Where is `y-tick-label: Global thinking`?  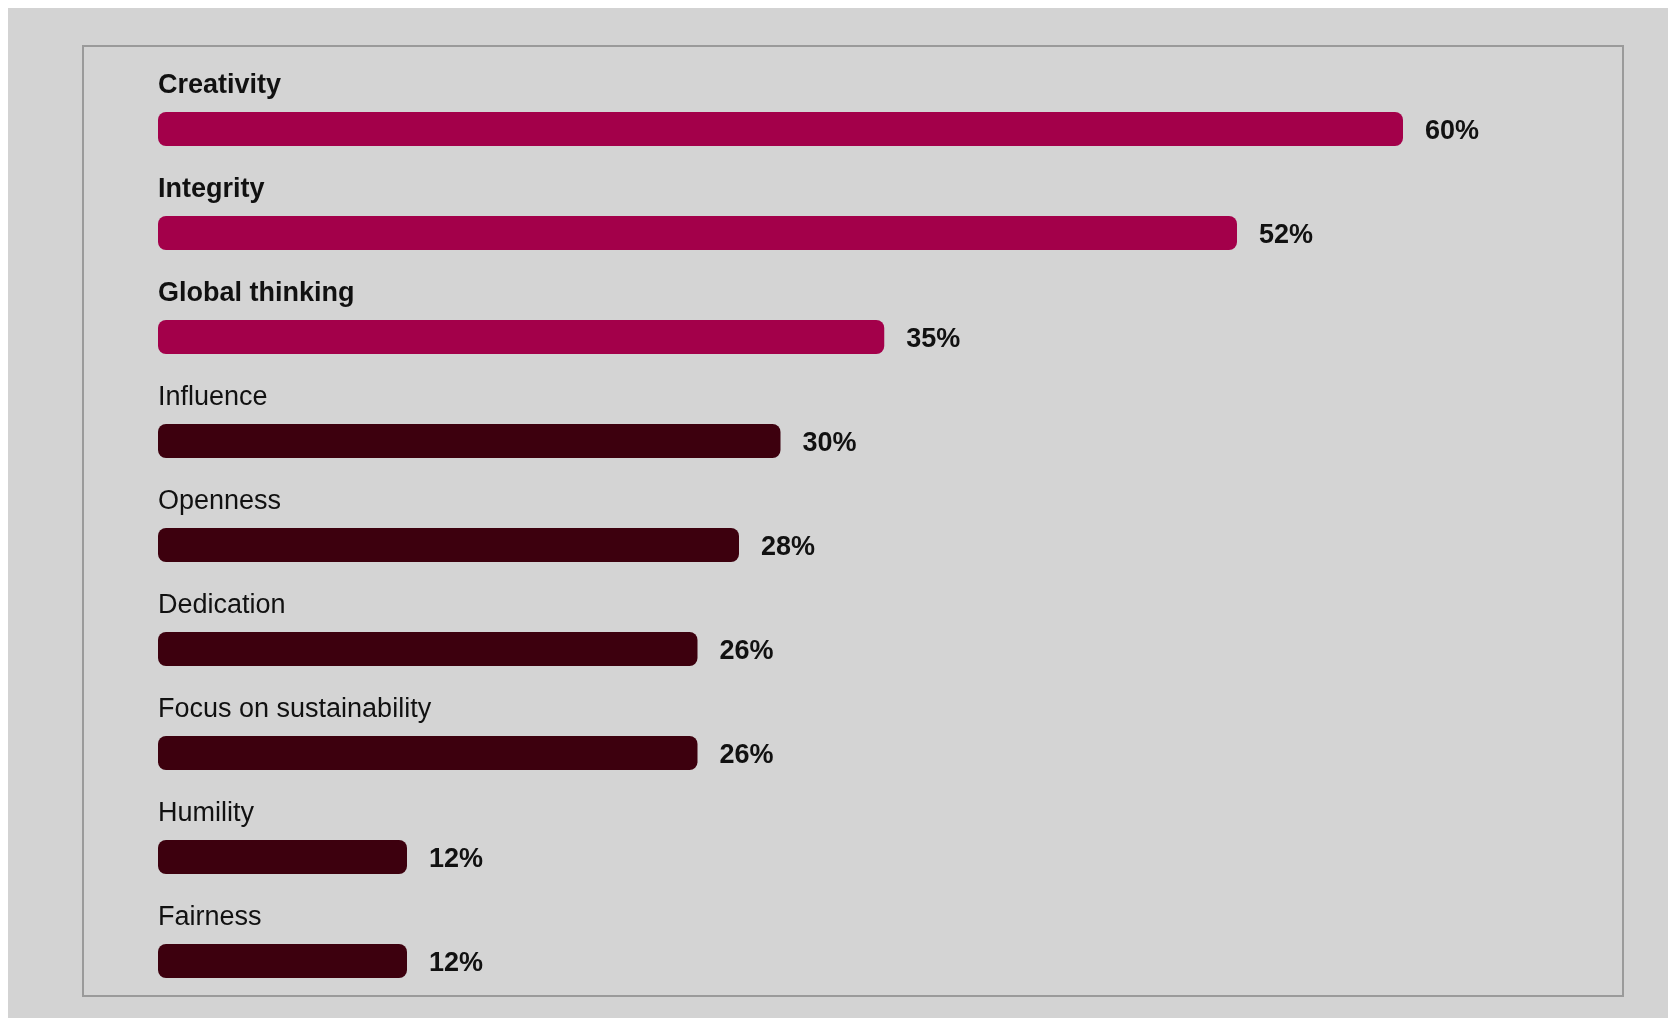
y-tick-label: Global thinking is located at coordinates (256, 292).